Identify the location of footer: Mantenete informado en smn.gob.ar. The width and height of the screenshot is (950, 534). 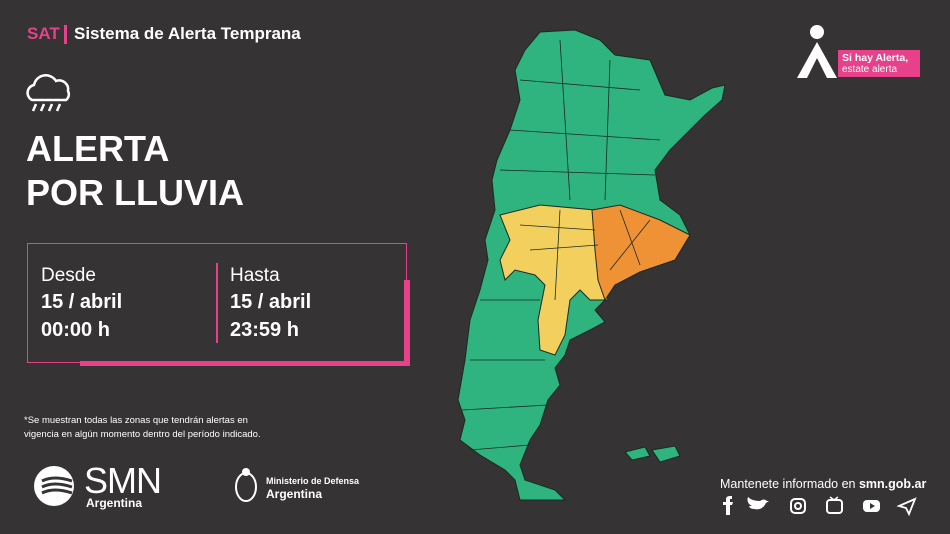
(823, 484).